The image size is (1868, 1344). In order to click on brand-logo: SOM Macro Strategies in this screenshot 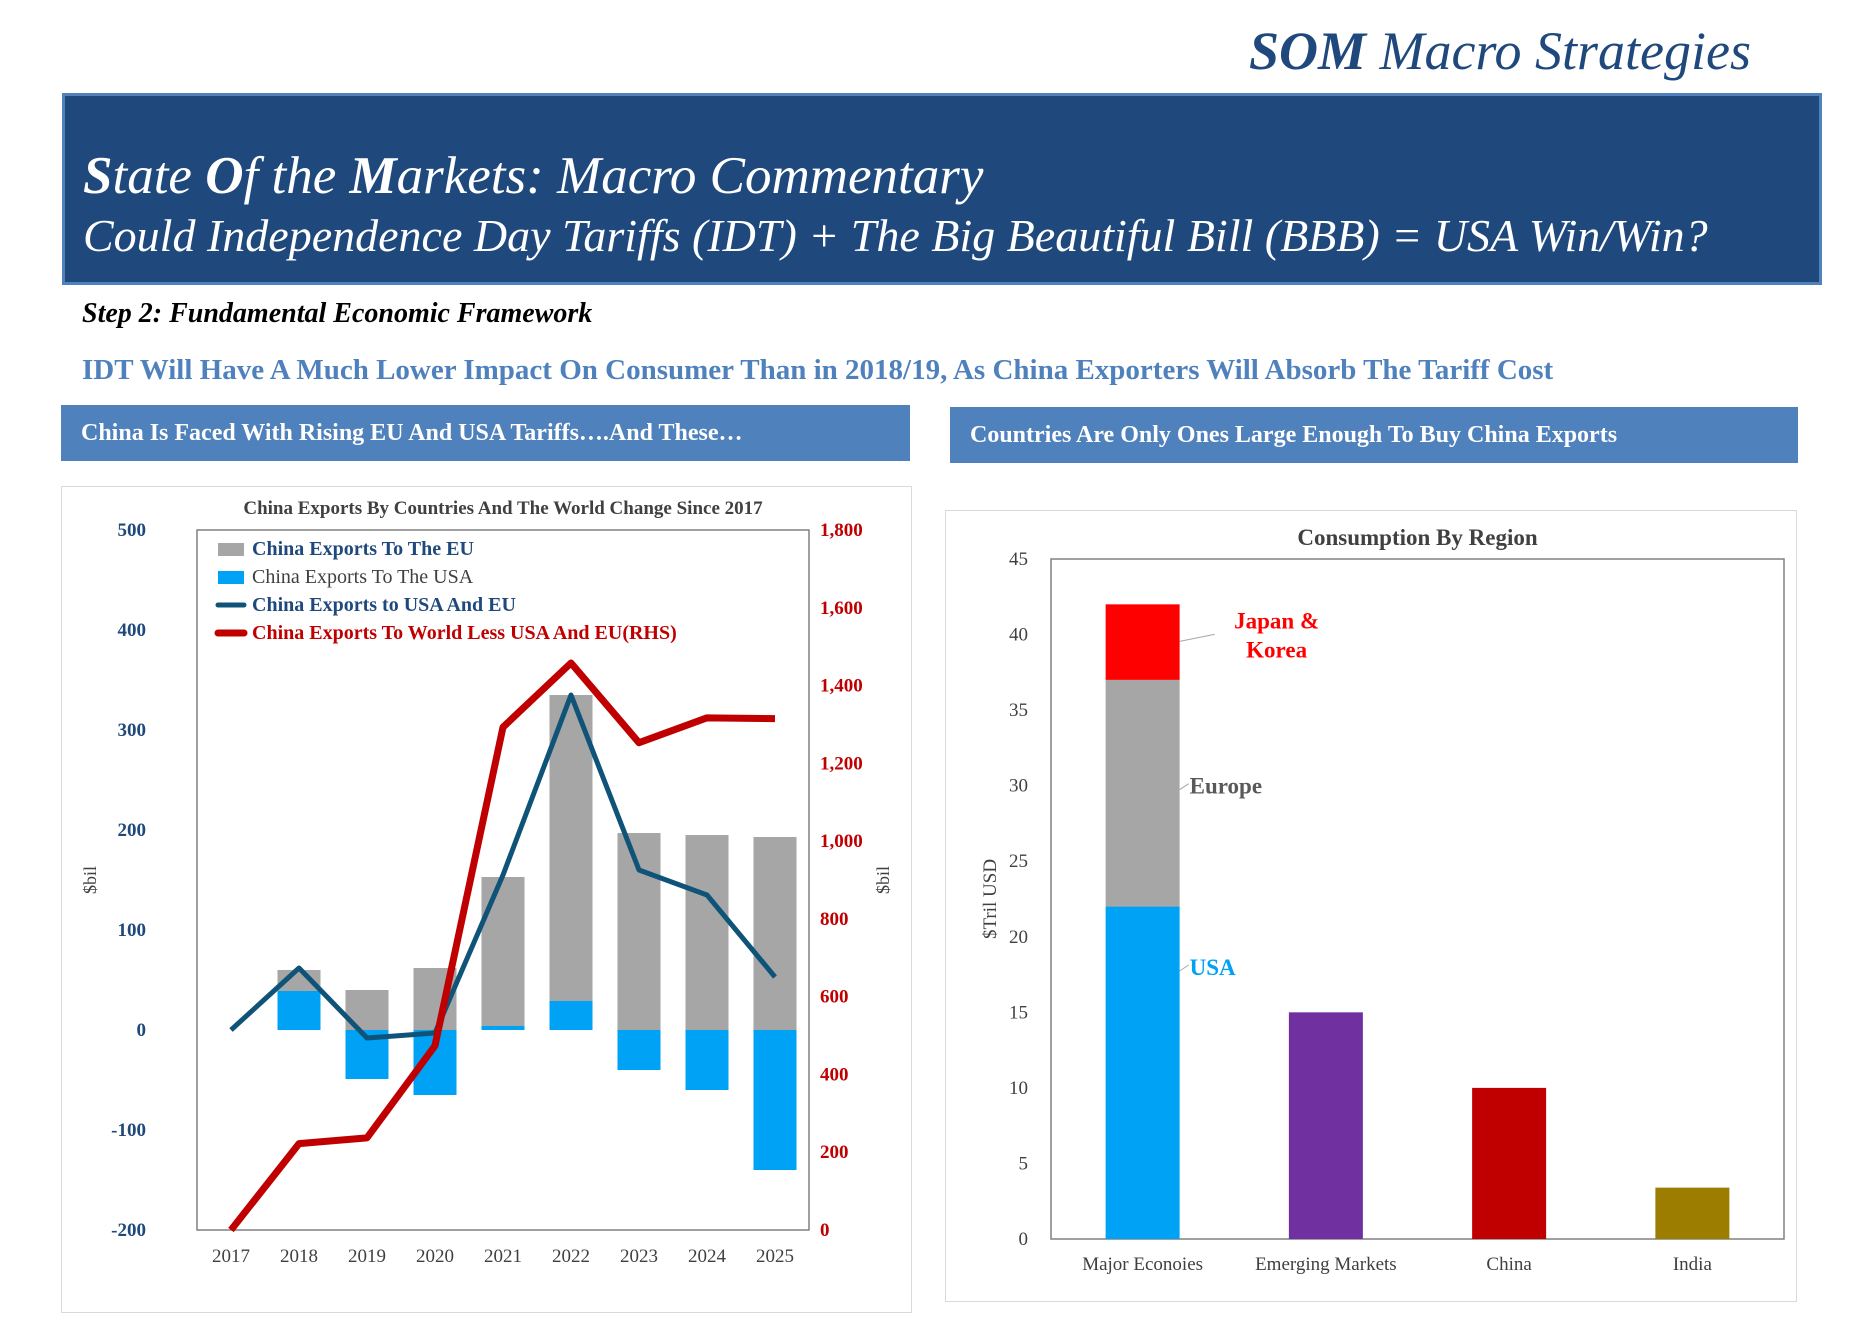, I will do `click(1500, 51)`.